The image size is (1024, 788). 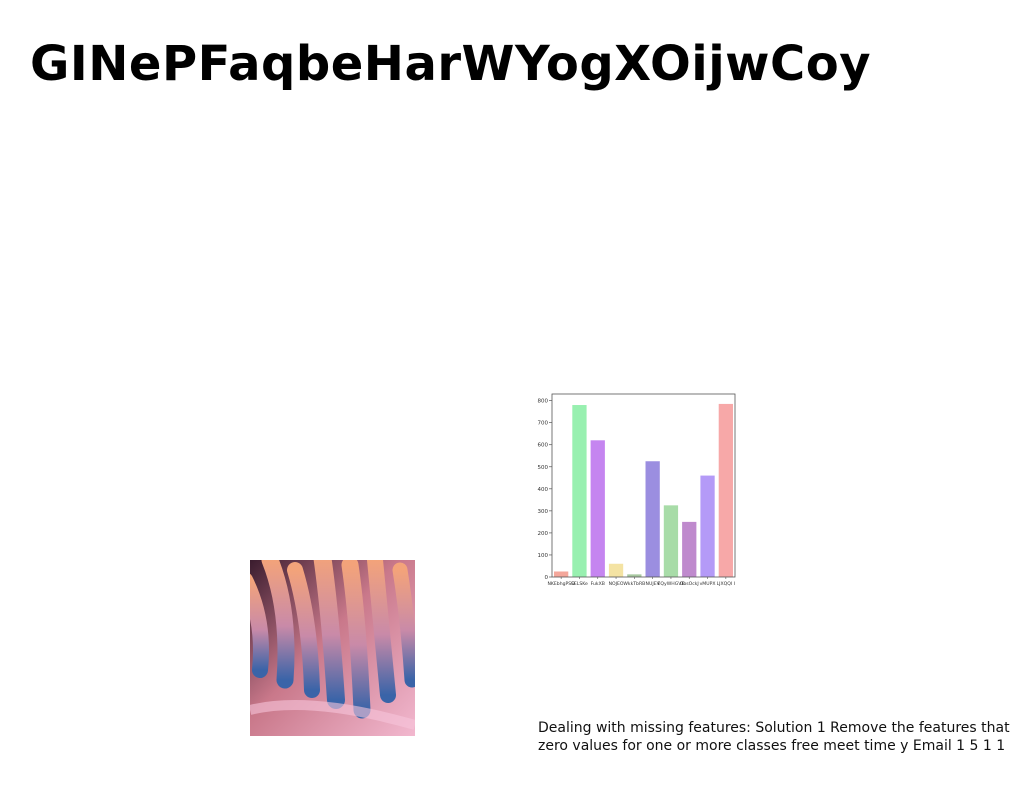 I want to click on x-tick-label-2: FukXB, so click(x=598, y=584).